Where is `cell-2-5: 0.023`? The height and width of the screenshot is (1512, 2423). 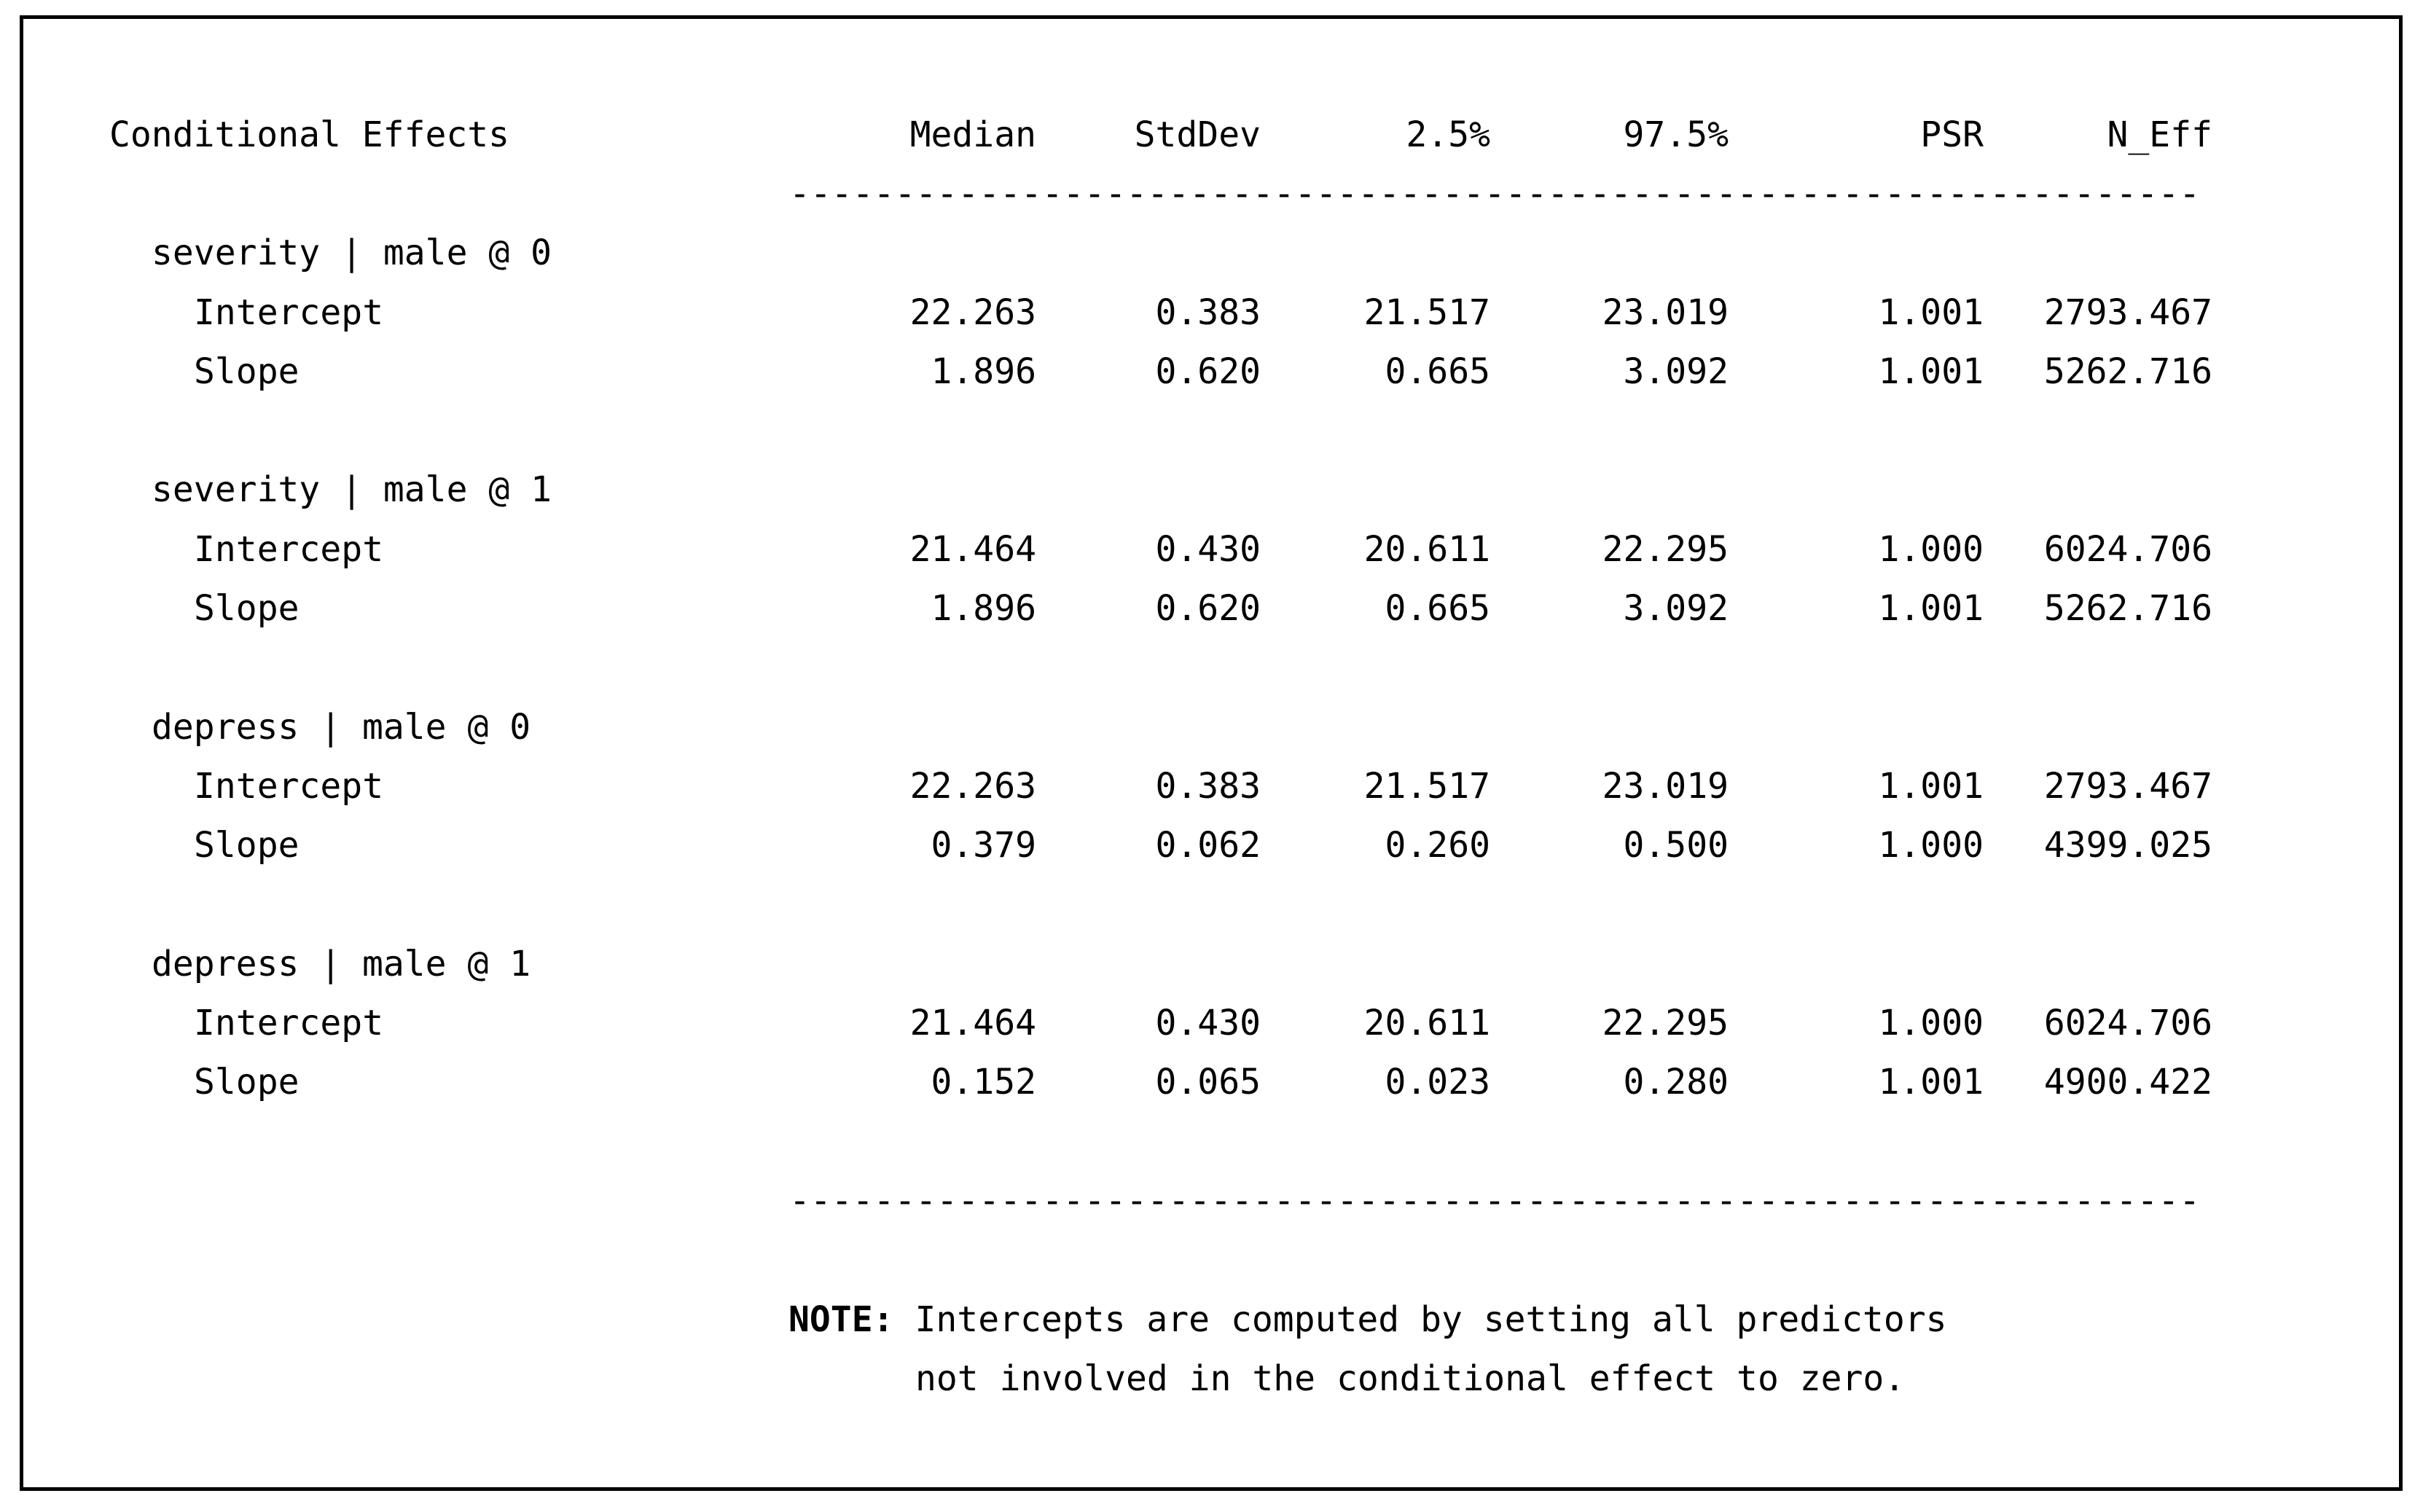 cell-2-5: 0.023 is located at coordinates (1438, 1082).